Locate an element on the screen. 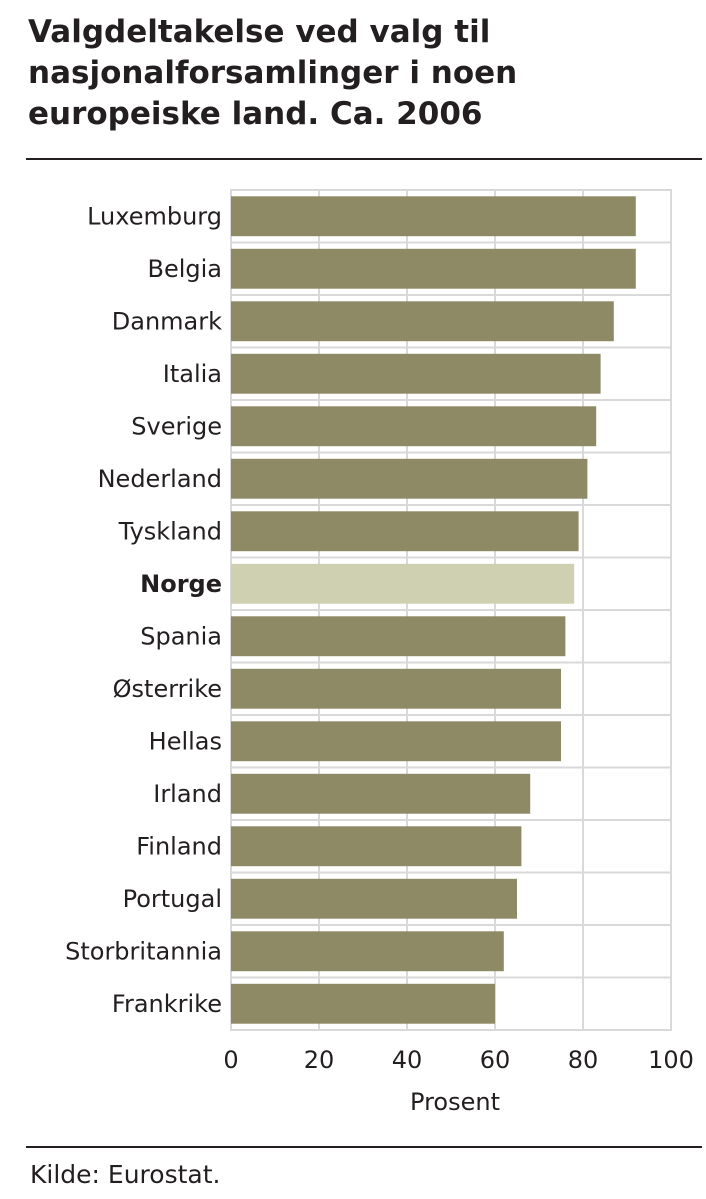 The height and width of the screenshot is (1199, 706). category-label: Luxemburg is located at coordinates (154, 216).